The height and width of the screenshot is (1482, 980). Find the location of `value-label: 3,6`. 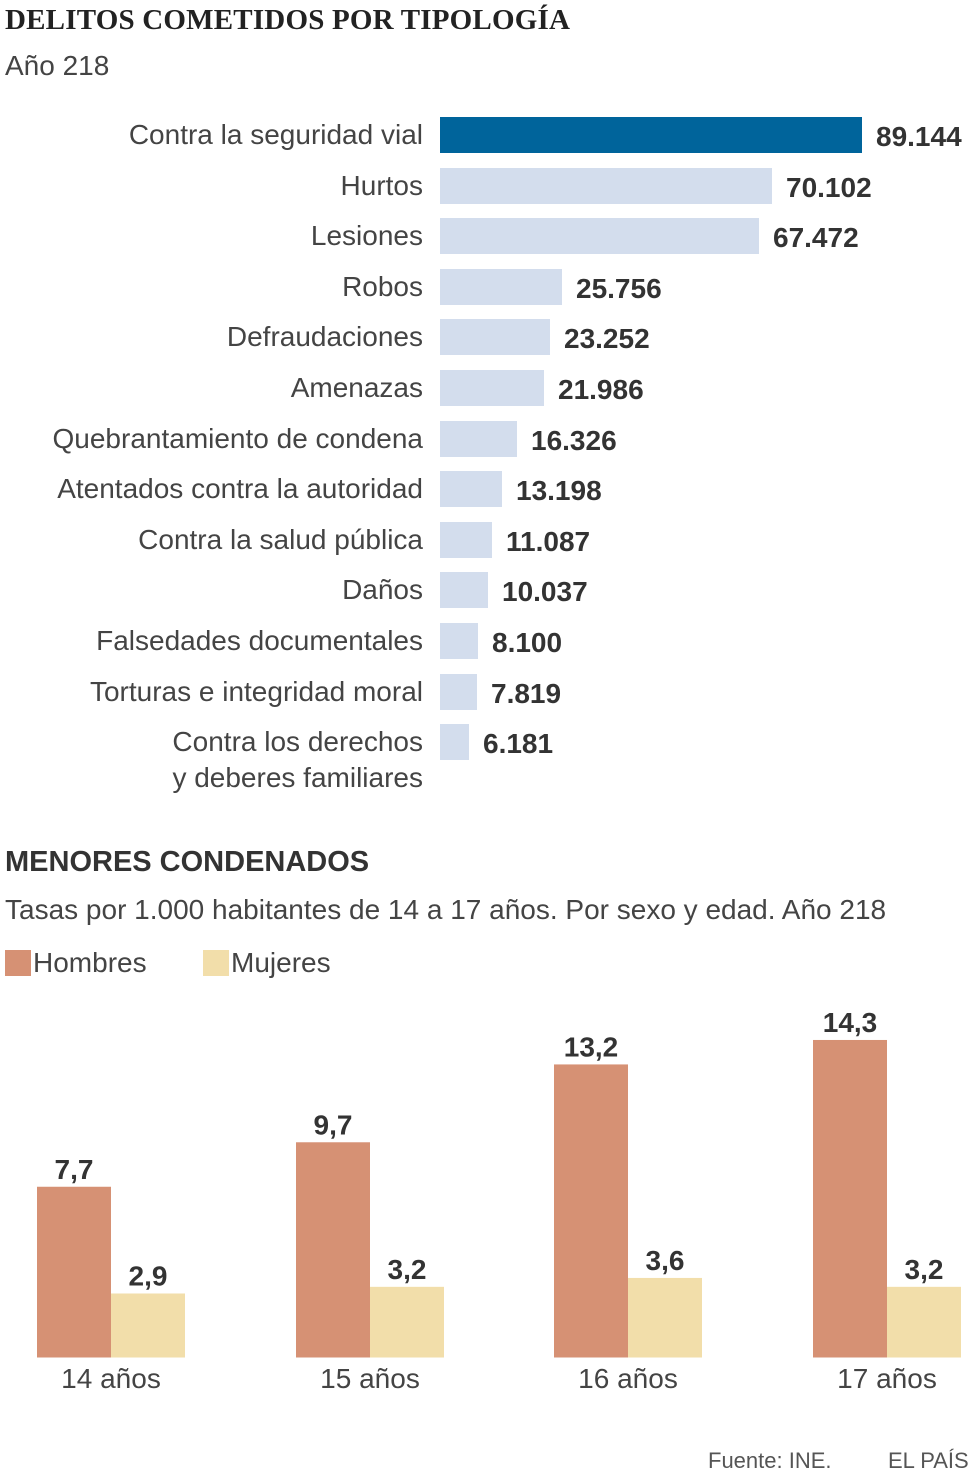

value-label: 3,6 is located at coordinates (665, 1260).